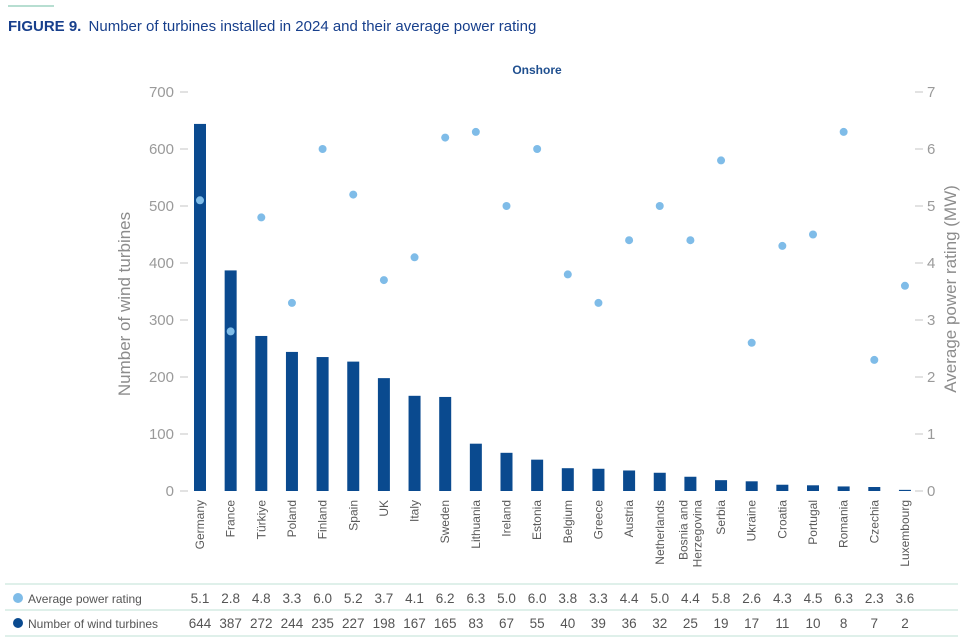  Describe the element at coordinates (690, 623) in the screenshot. I see `table-value-turbines: 25` at that location.